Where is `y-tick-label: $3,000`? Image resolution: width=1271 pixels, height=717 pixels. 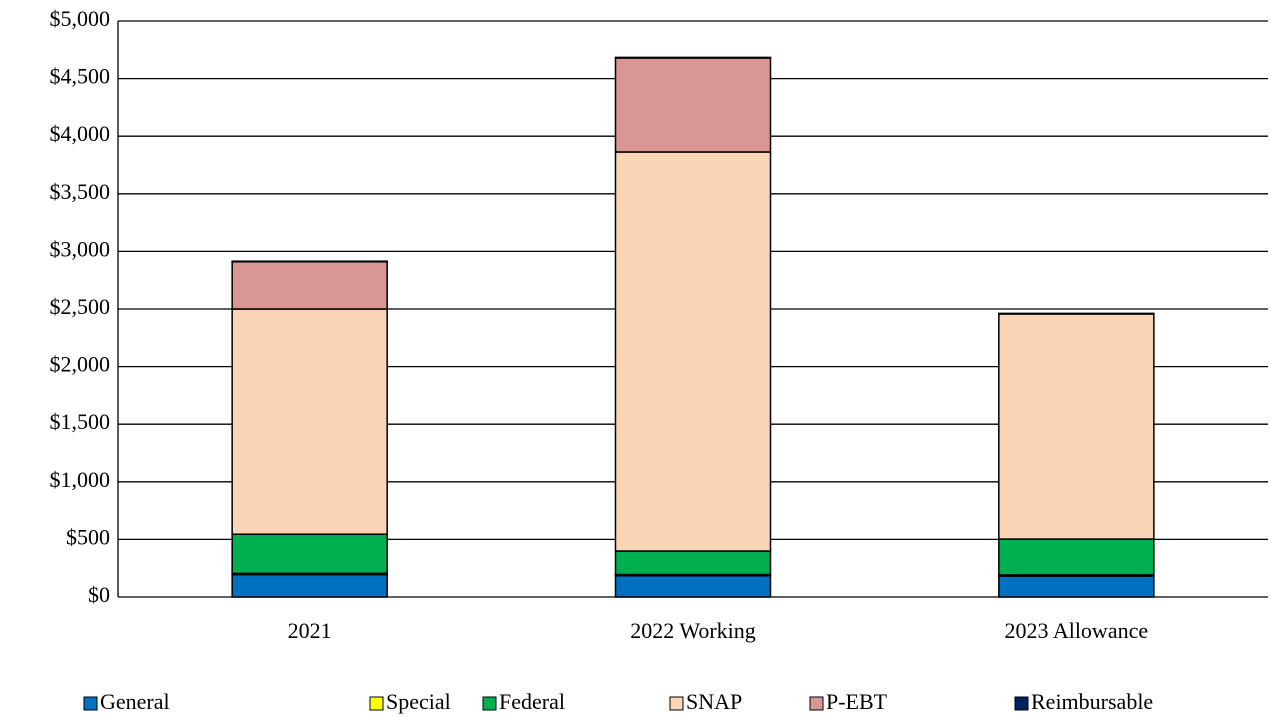 y-tick-label: $3,000 is located at coordinates (80, 248).